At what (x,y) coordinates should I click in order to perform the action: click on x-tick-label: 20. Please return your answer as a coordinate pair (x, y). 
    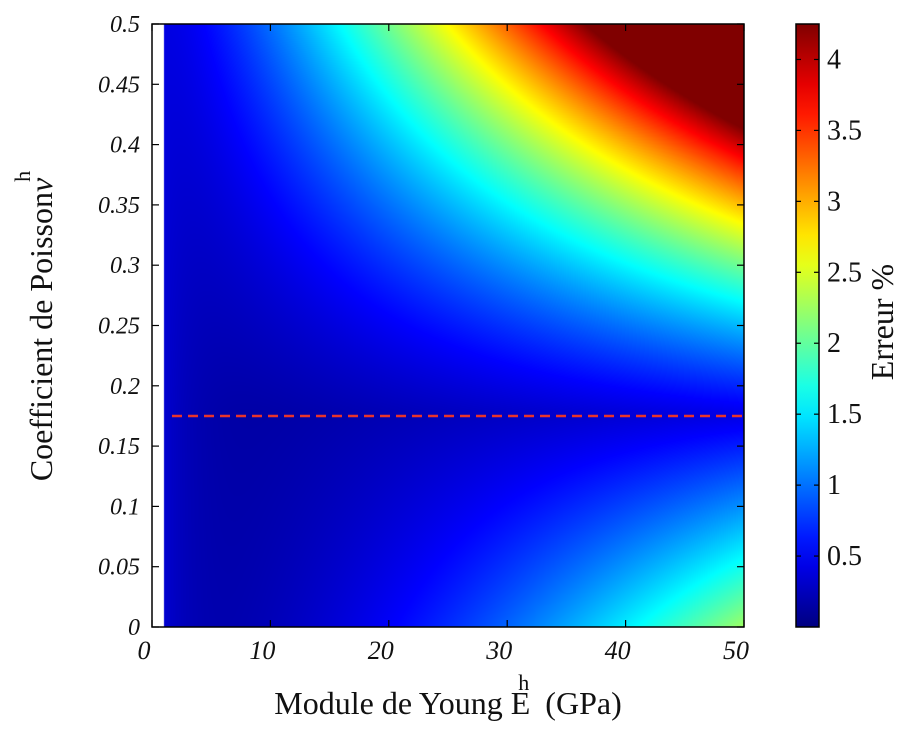
    Looking at the image, I should click on (381, 650).